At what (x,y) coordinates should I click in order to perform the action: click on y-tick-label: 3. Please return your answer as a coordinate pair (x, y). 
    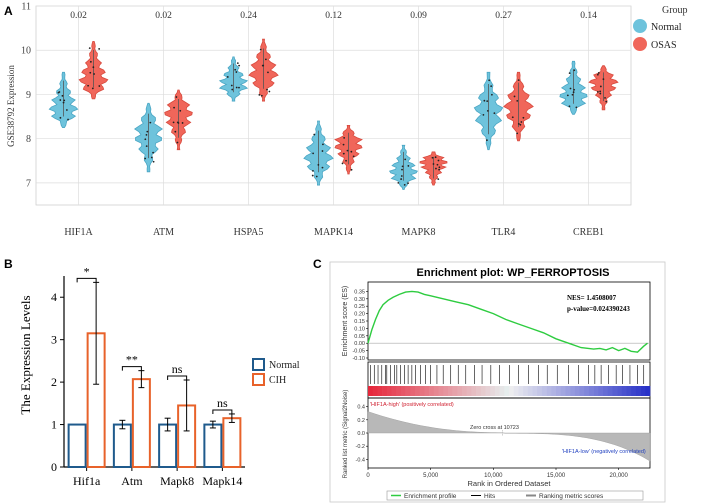
    Looking at the image, I should click on (54, 340).